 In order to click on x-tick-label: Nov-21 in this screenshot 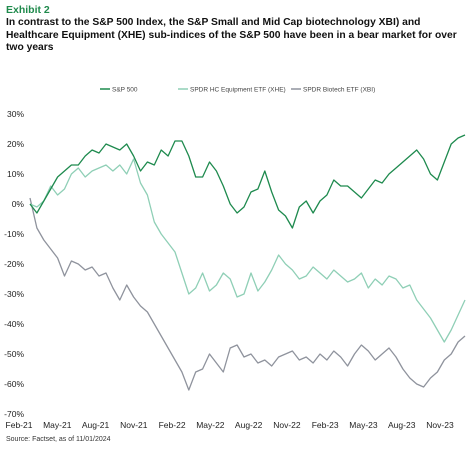, I will do `click(134, 425)`.